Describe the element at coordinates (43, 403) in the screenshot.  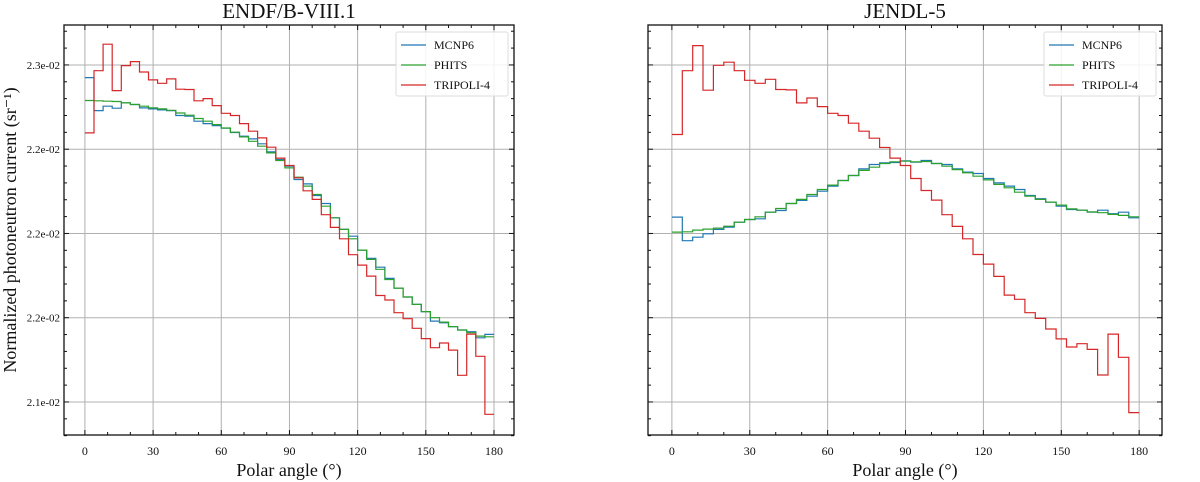
I see `y-tick-label: 2.1e-02` at that location.